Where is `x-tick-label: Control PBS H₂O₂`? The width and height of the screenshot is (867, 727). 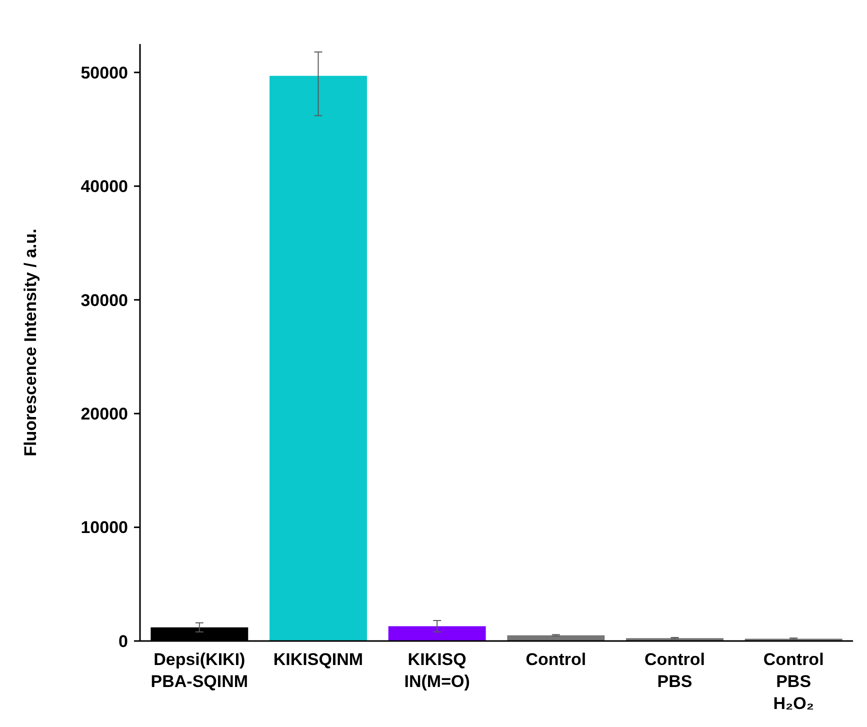
x-tick-label: Control PBS H₂O₂ is located at coordinates (793, 681).